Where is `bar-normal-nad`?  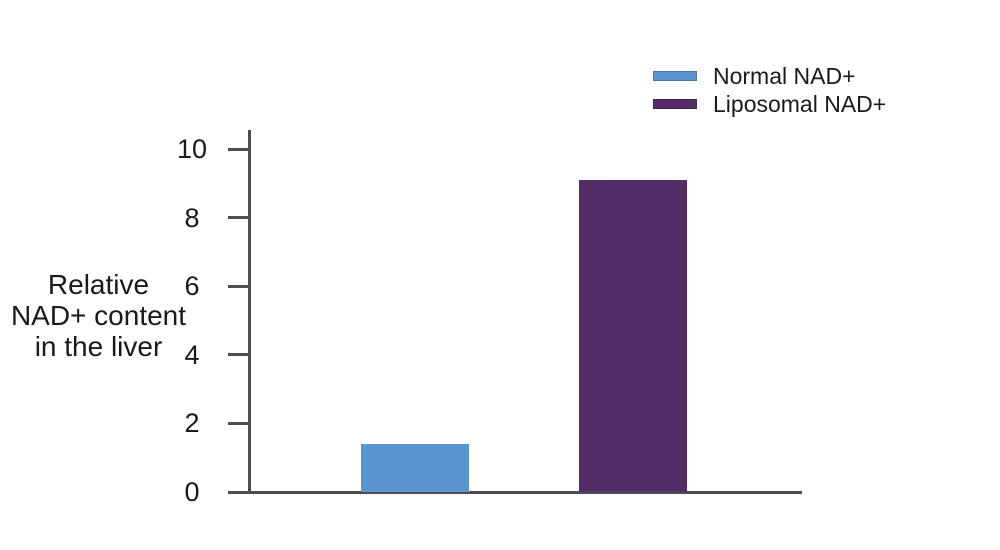
bar-normal-nad is located at coordinates (414, 467).